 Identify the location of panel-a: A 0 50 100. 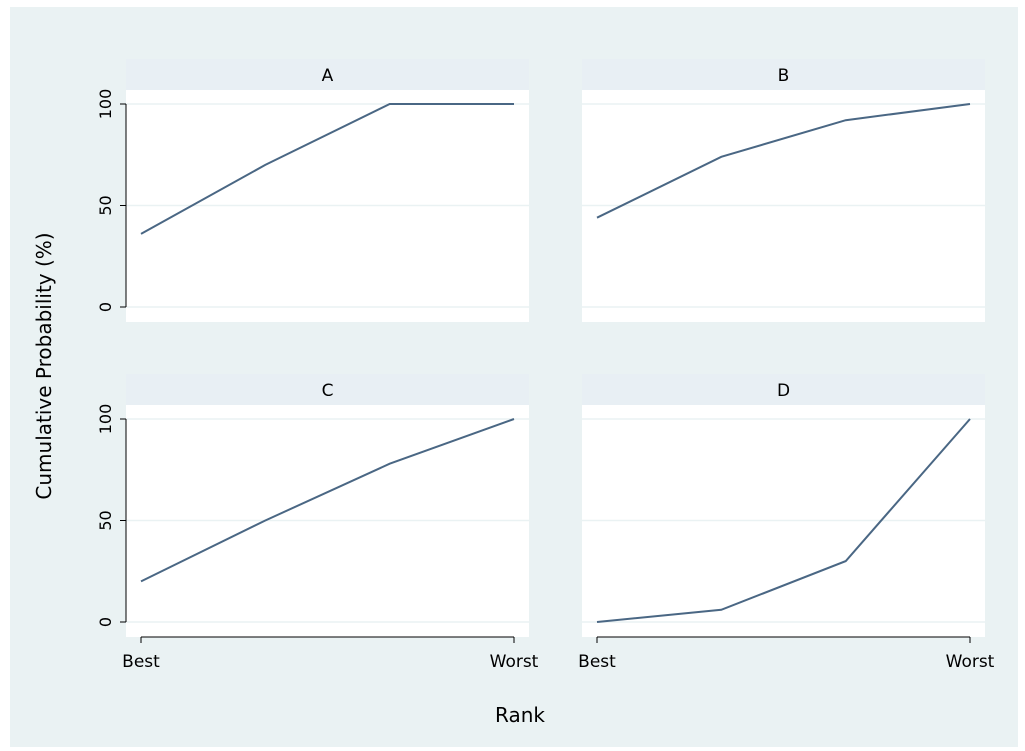
(312, 190).